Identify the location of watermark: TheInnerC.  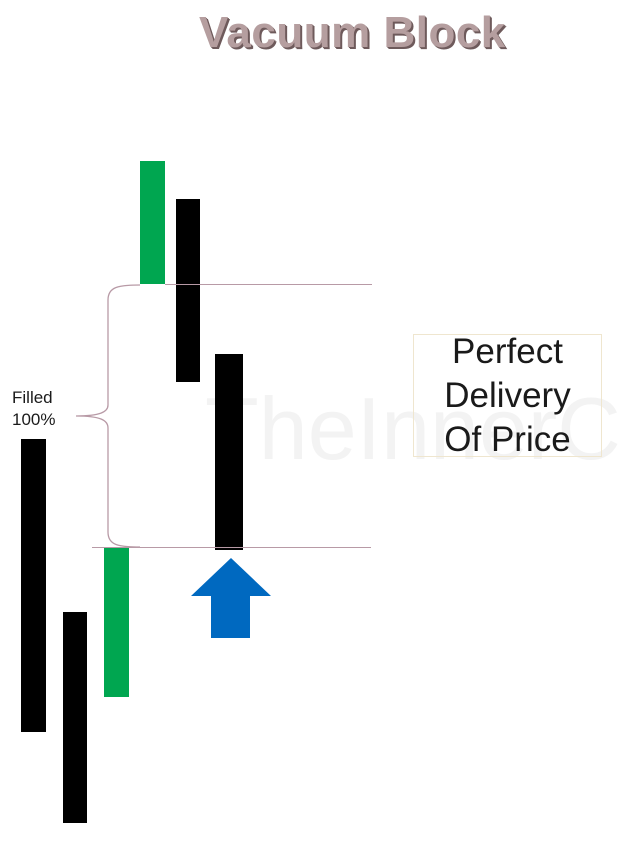
(413, 428).